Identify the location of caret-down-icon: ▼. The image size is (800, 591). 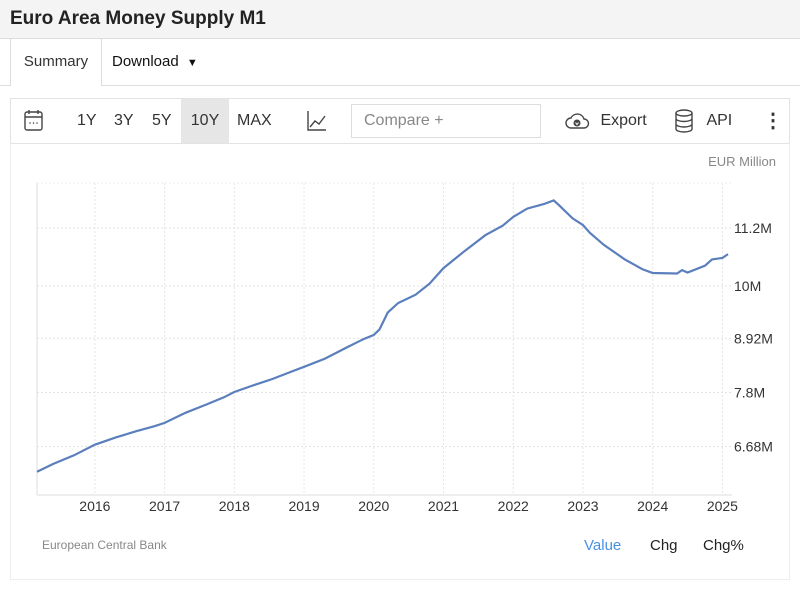
(192, 63).